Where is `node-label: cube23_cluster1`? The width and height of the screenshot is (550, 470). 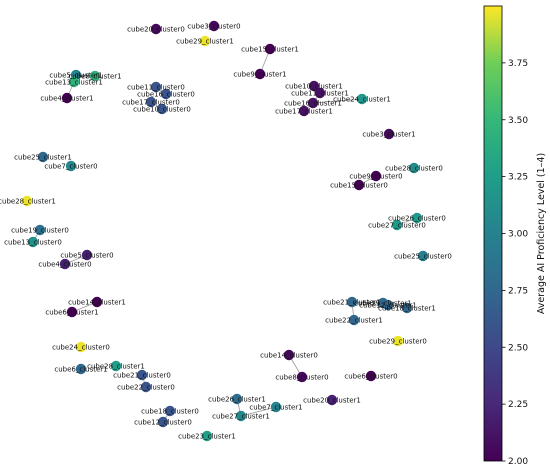
node-label: cube23_cluster1 is located at coordinates (207, 437).